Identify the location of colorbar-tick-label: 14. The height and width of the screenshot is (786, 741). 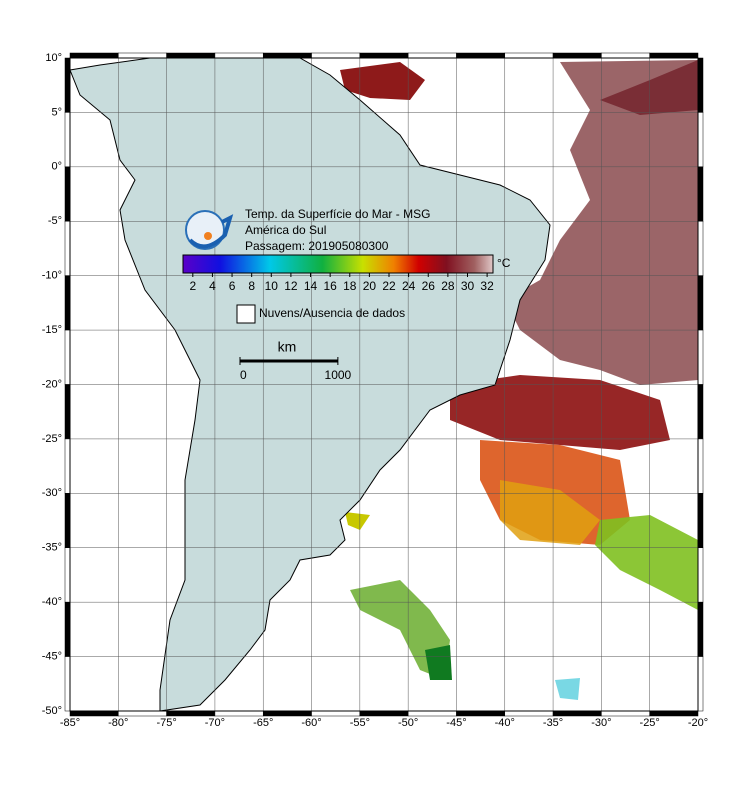
(311, 286).